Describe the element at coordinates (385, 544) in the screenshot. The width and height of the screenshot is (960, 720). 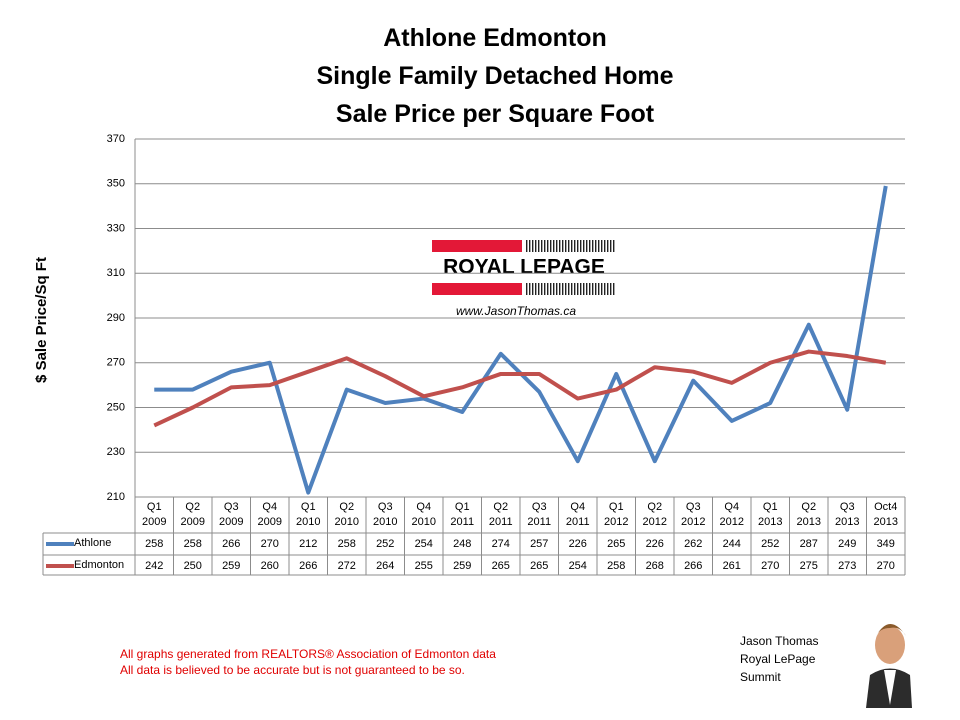
I see `table-value: 252` at that location.